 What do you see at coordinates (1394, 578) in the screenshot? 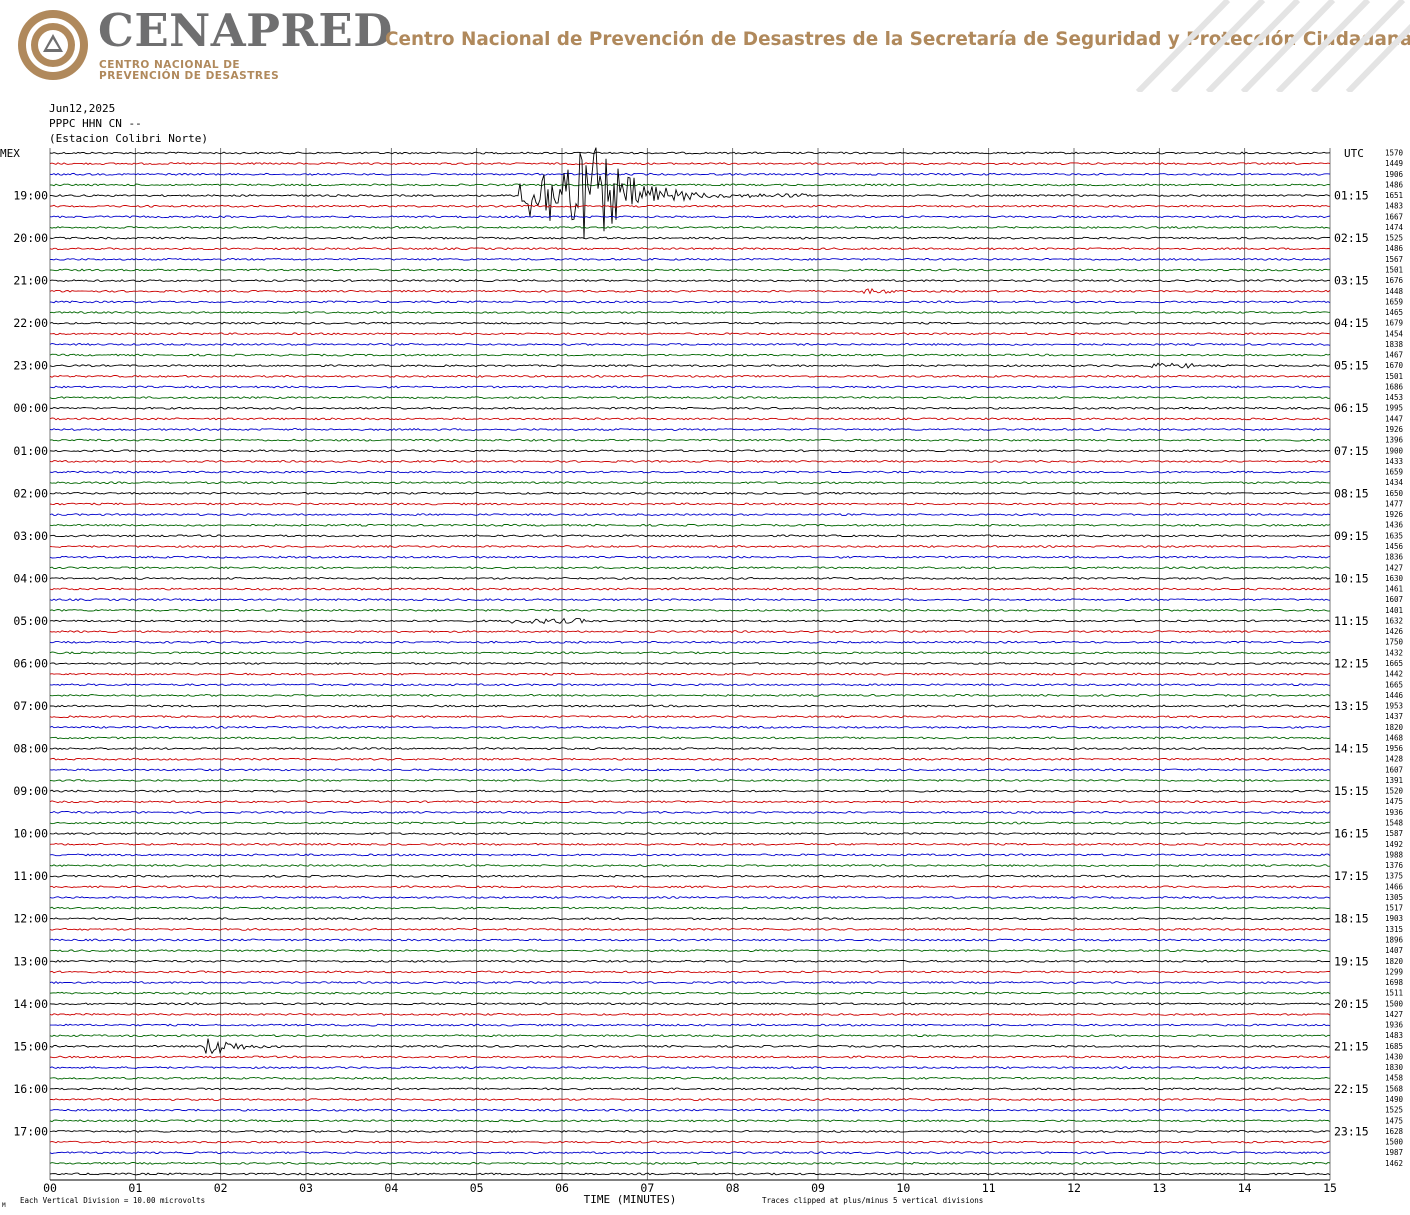
I see `row-value-label: 1630` at bounding box center [1394, 578].